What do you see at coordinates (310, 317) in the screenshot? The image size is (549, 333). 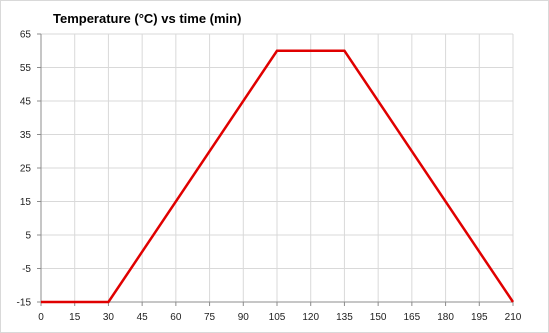 I see `x-tick-label: 120` at bounding box center [310, 317].